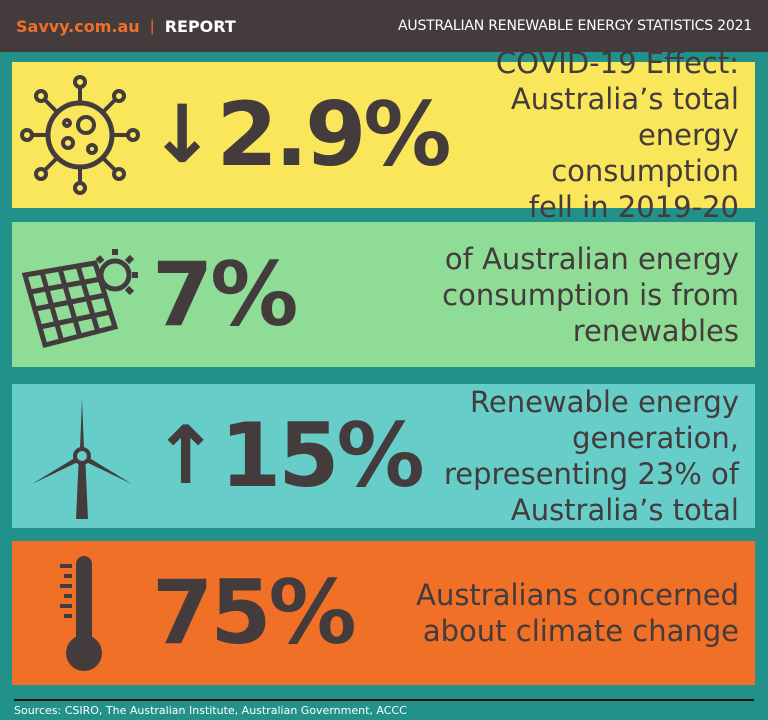 The image size is (768, 720). What do you see at coordinates (181, 134) in the screenshot?
I see `down-arrow-icon: ↓` at bounding box center [181, 134].